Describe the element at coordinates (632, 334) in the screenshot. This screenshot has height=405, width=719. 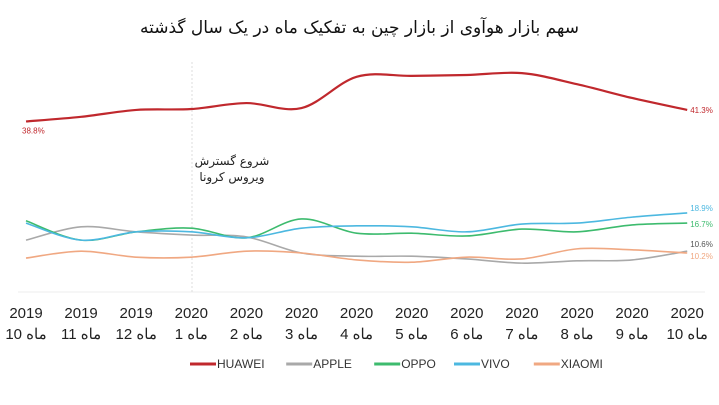
I see `x-tick-month: ماه 9` at that location.